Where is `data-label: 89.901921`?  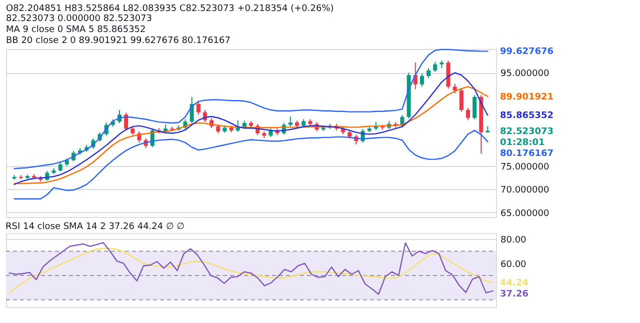
data-label: 89.901921 is located at coordinates (527, 97).